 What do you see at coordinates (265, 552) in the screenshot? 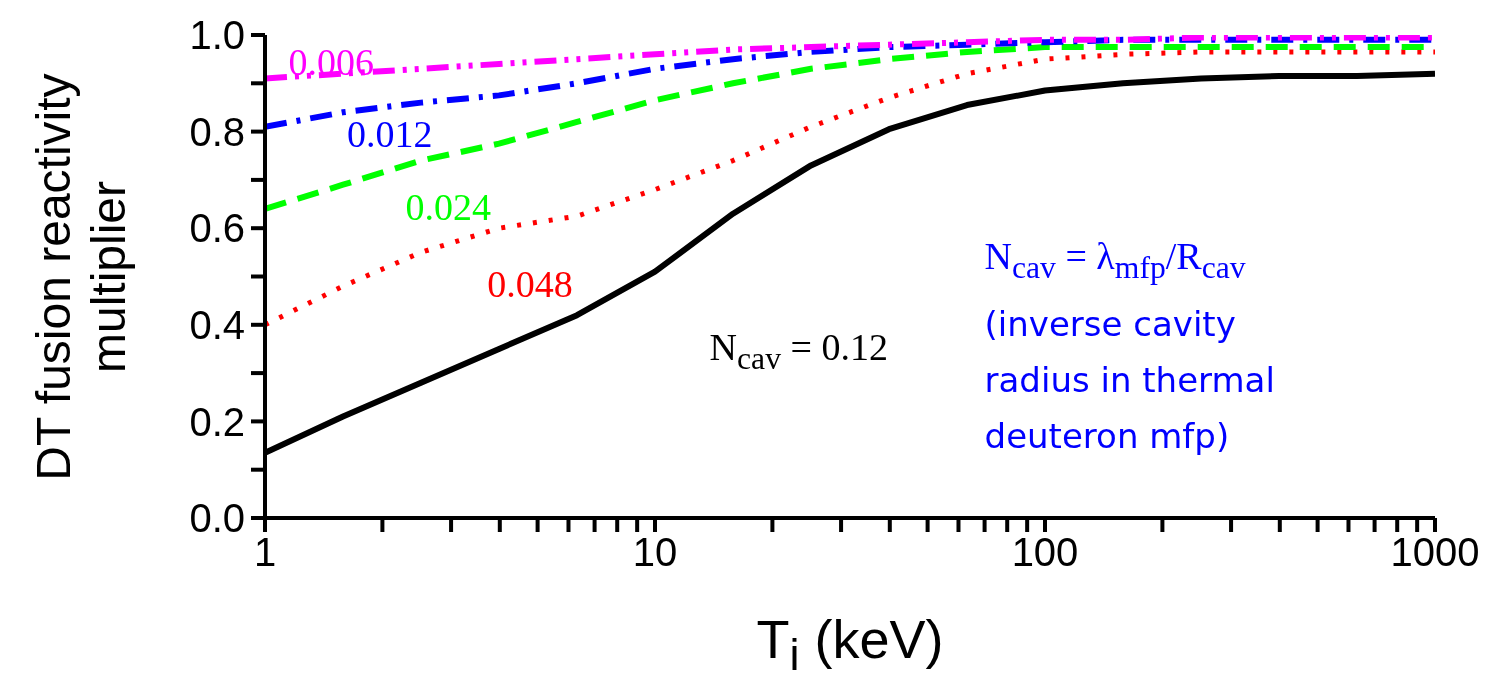
I see `x-tick-label: 1` at bounding box center [265, 552].